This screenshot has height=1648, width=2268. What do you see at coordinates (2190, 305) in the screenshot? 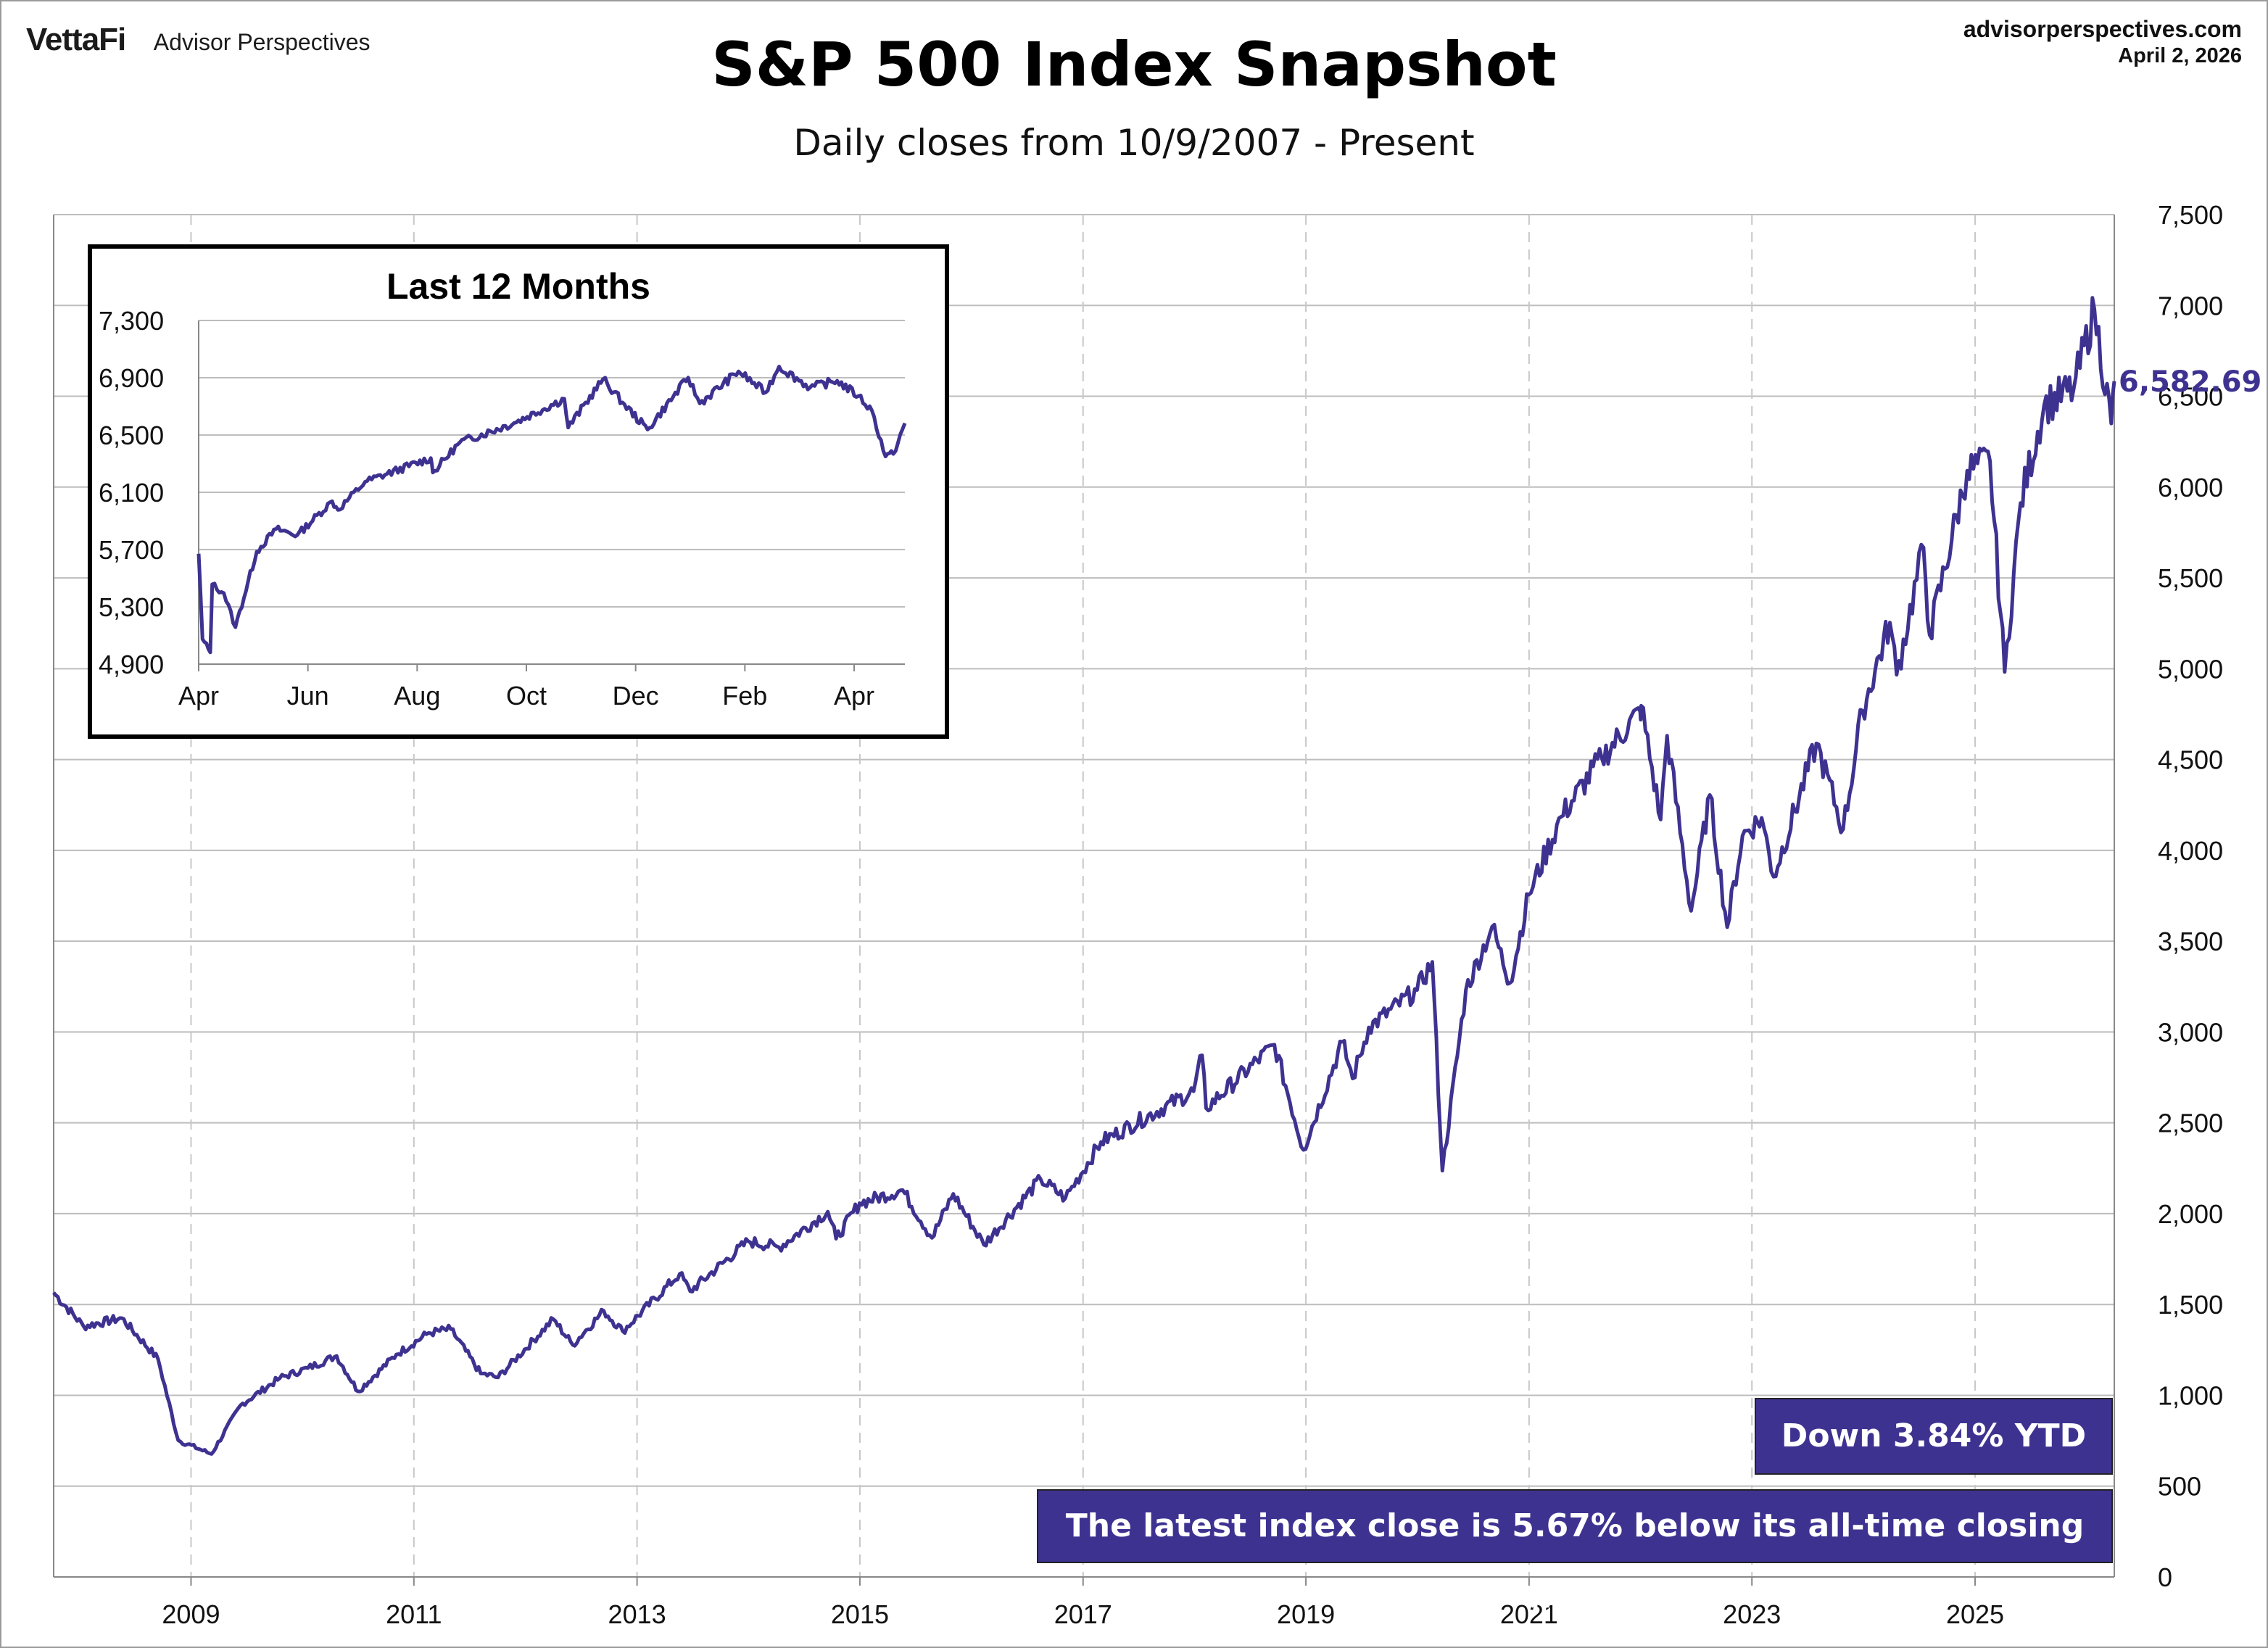
I see `y-tick-label: 7,000` at bounding box center [2190, 305].